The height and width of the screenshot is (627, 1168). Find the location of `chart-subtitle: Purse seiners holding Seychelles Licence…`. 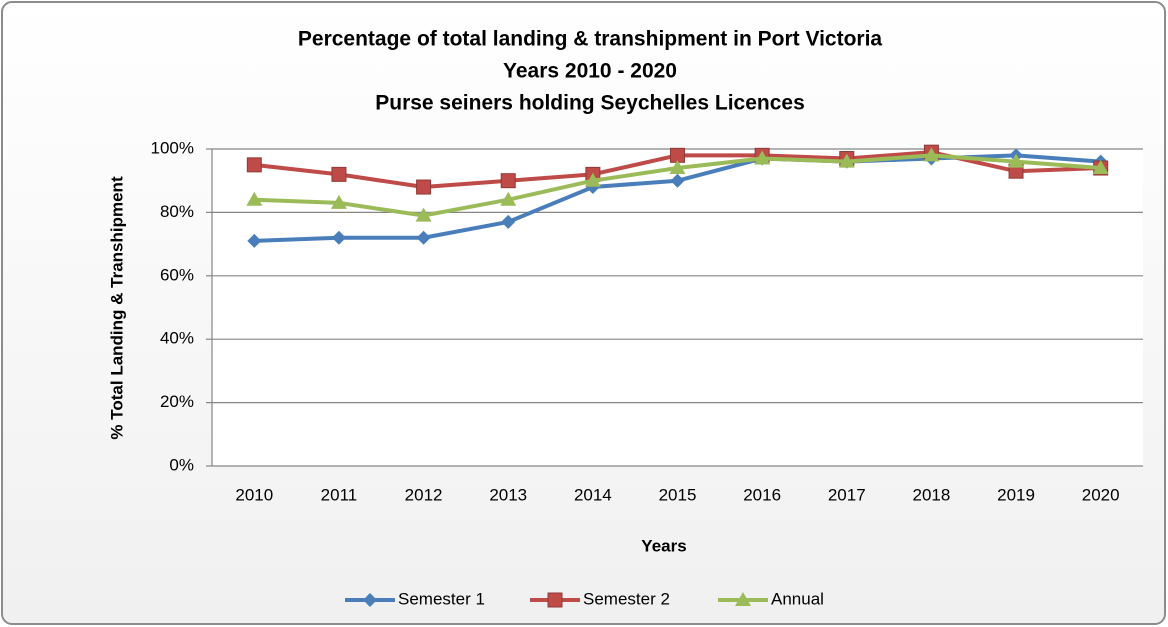

chart-subtitle: Purse seiners holding Seychelles Licence… is located at coordinates (590, 103).